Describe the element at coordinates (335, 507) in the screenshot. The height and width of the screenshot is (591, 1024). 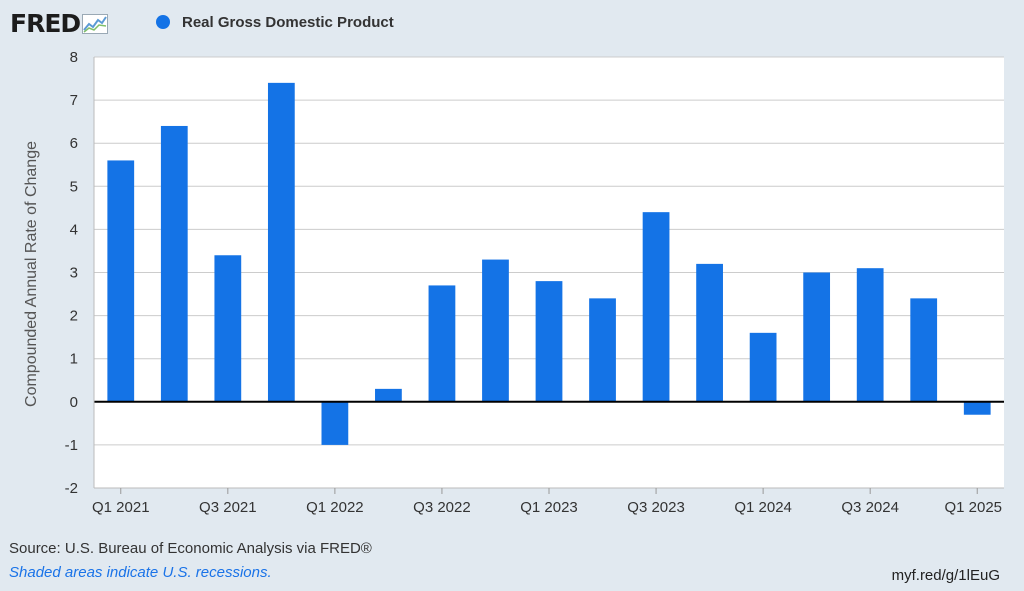
I see `x-tick-label: Q1 2022` at that location.